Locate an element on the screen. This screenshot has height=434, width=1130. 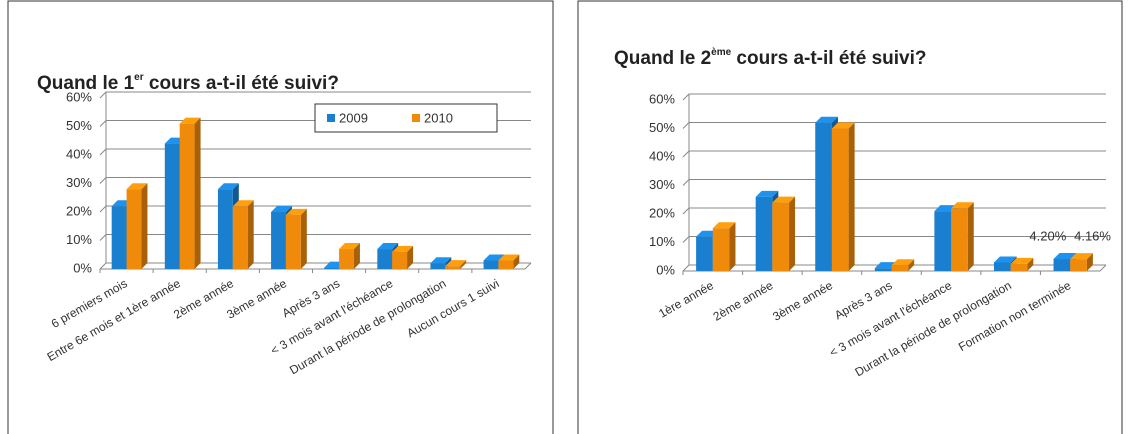
data-label: 4.16% is located at coordinates (1092, 236).